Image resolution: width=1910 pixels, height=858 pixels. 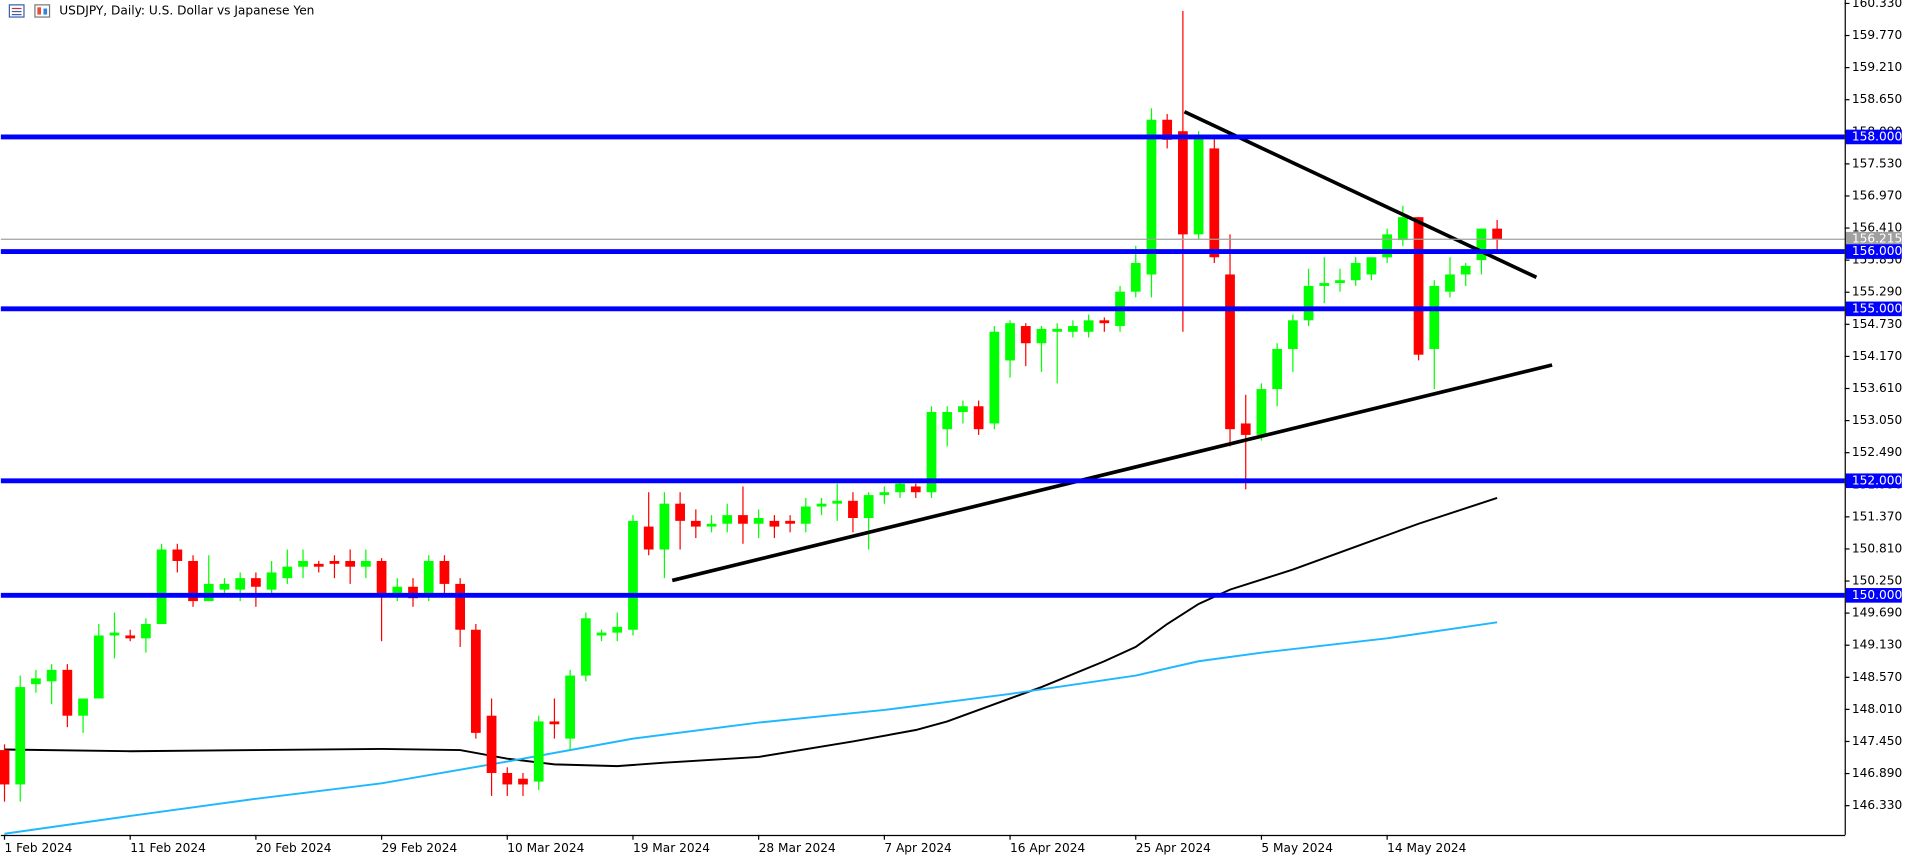 I want to click on x-tick-label: 25 Apr 2024, so click(x=1173, y=848).